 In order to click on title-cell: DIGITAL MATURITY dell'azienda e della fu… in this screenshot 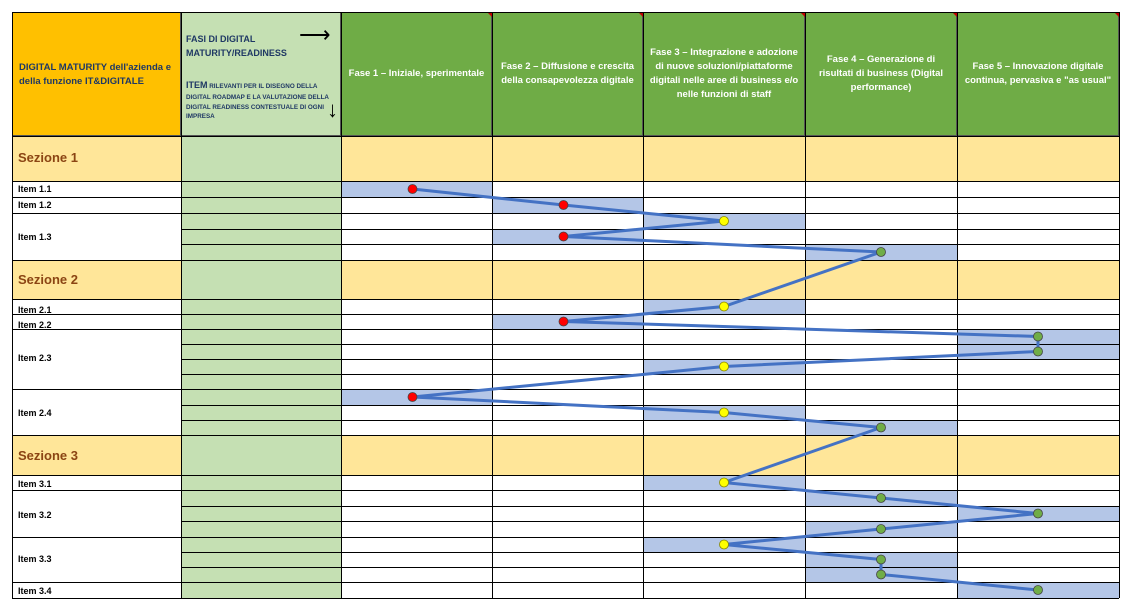, I will do `click(96, 74)`.